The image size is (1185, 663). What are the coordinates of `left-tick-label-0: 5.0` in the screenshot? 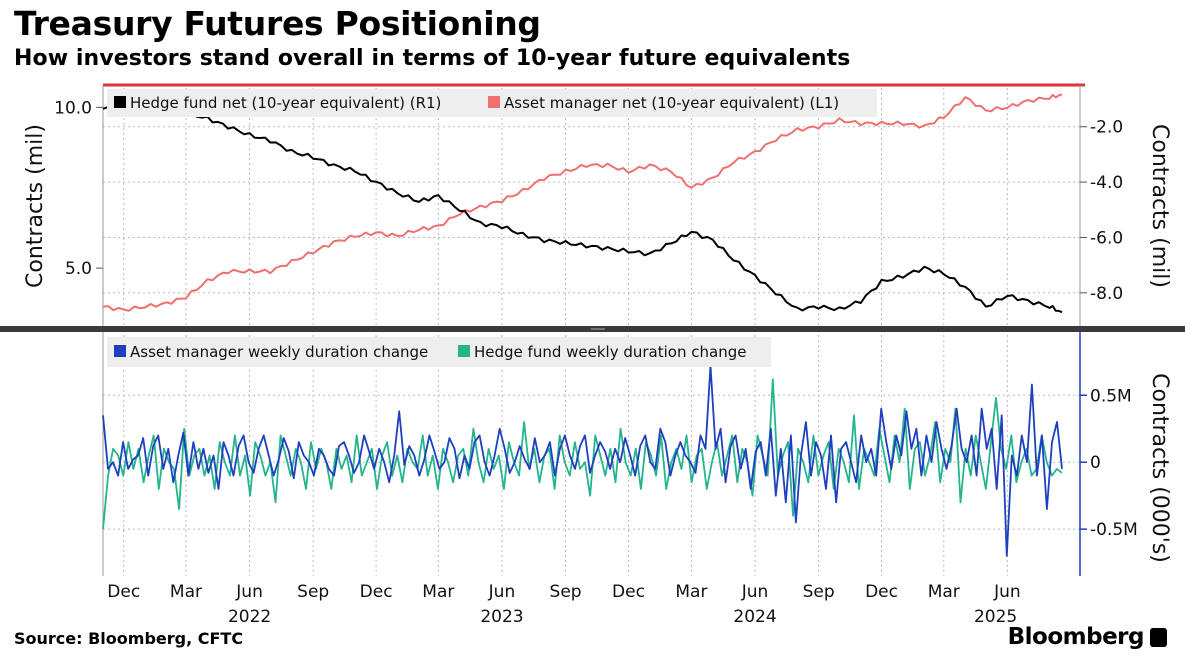 It's located at (78, 269).